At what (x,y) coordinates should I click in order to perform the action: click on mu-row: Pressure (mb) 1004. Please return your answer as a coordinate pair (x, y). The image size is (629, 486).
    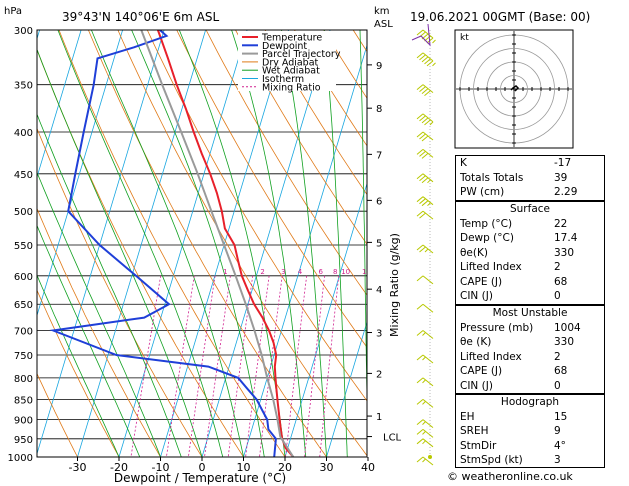
    Looking at the image, I should click on (520, 327).